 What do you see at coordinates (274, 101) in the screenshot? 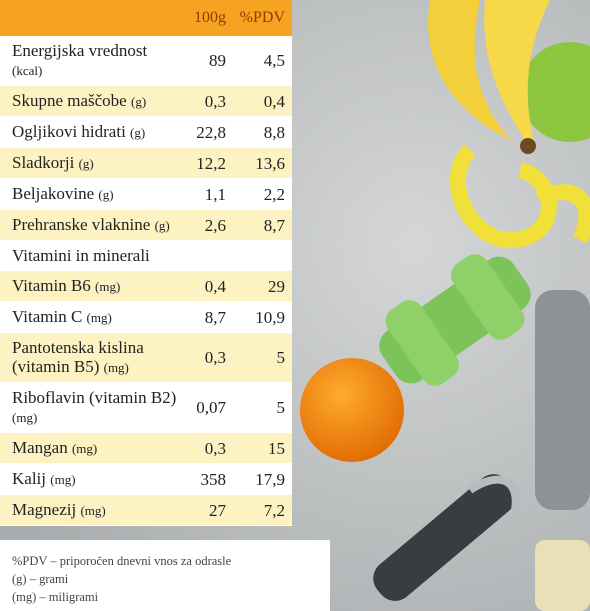
I see `value-pdv: 0,4` at bounding box center [274, 101].